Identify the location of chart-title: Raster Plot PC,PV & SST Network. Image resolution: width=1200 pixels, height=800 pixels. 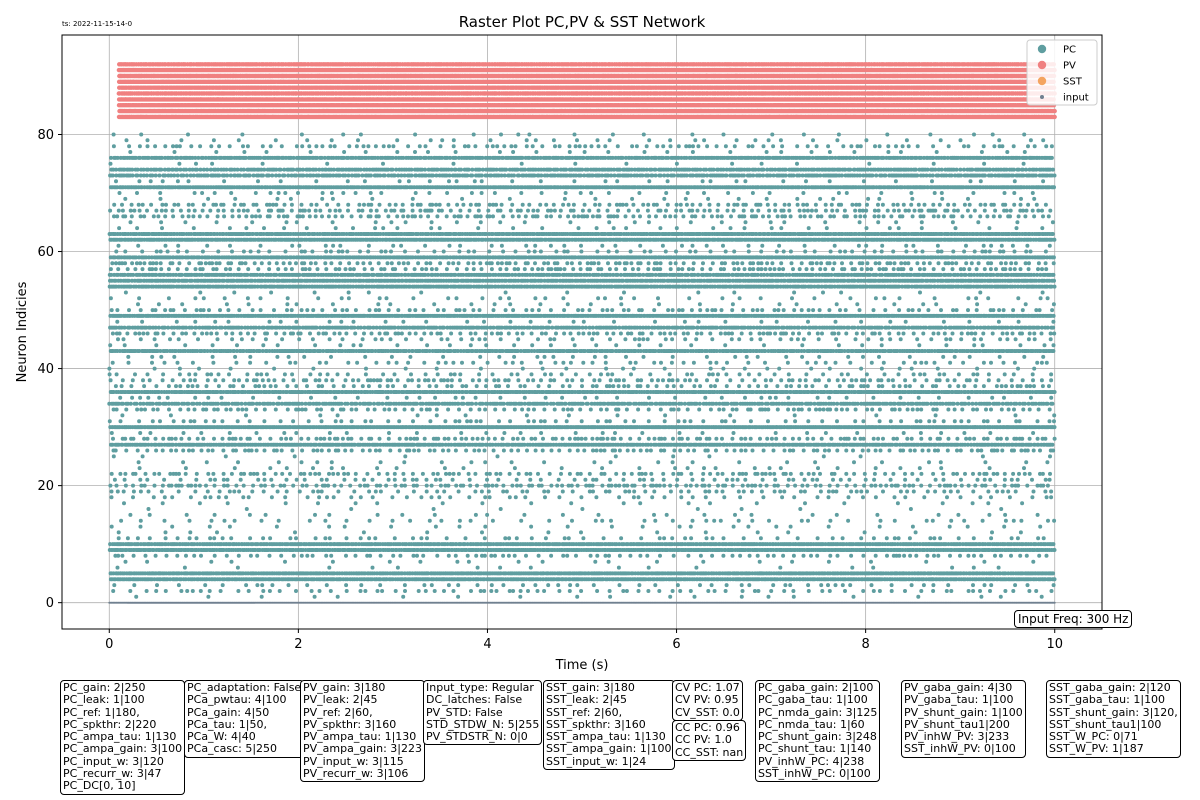
(582, 22).